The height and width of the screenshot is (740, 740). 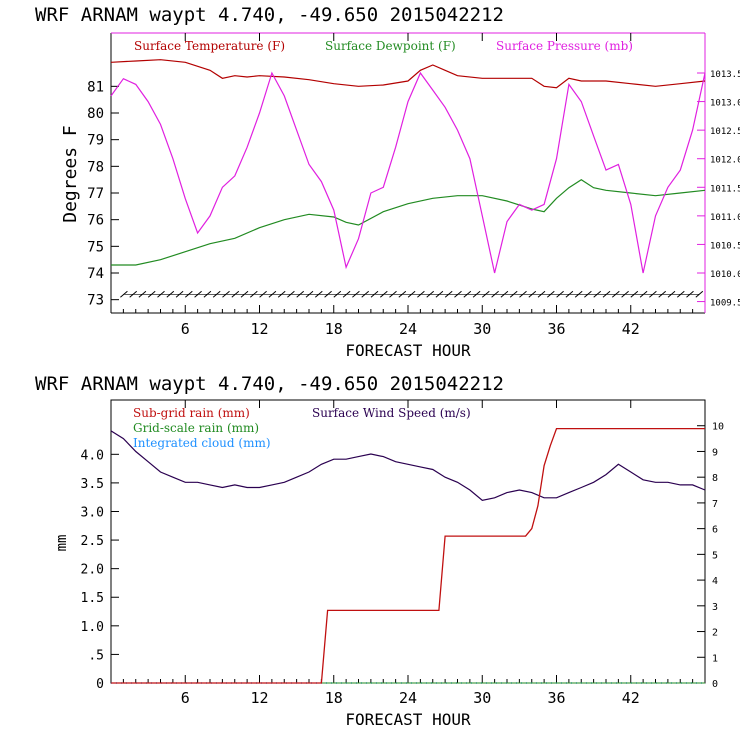 What do you see at coordinates (408, 74) in the screenshot?
I see `surface-temperature-line` at bounding box center [408, 74].